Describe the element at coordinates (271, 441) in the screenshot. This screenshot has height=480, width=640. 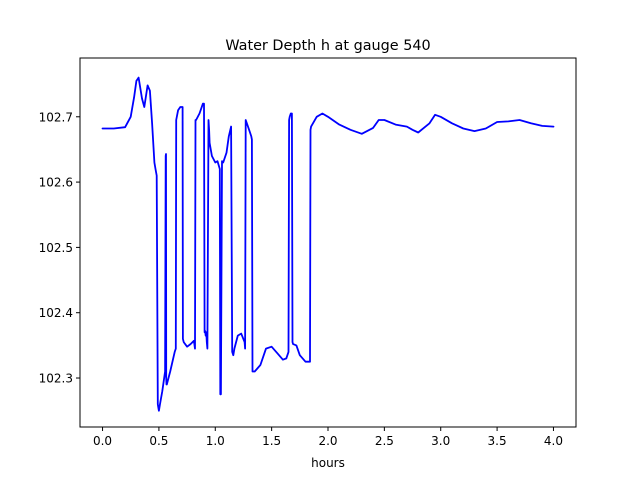
I see `x-tick-label: 1.5` at that location.